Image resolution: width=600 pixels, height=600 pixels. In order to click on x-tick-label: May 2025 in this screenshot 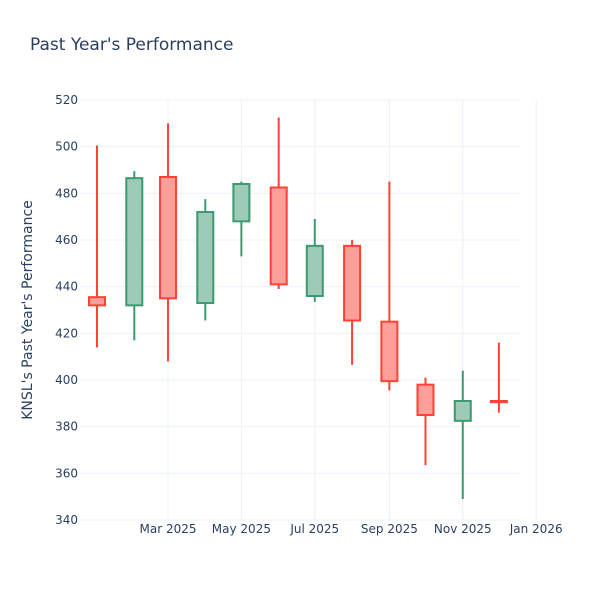, I will do `click(241, 529)`.